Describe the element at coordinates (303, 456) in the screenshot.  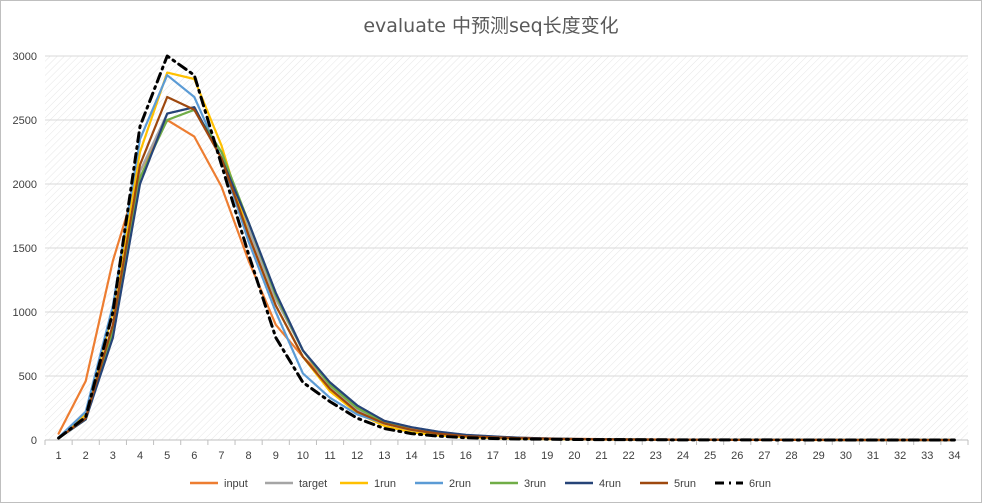
I see `x-tick-label: 10` at that location.